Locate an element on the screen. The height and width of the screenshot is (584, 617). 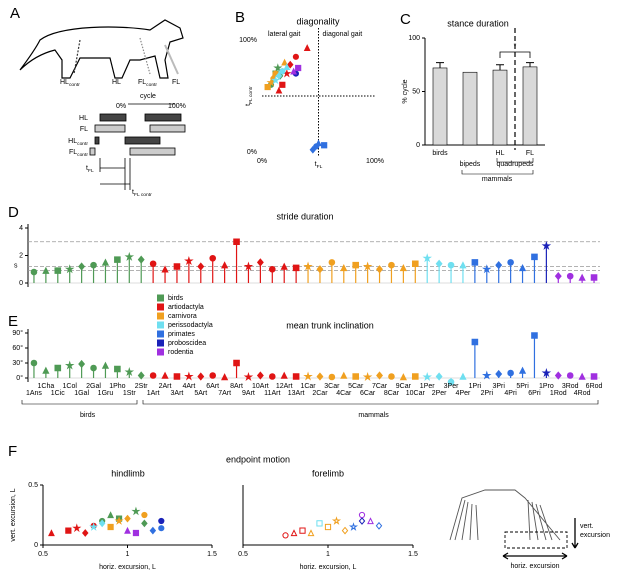
x-tick-label: 1Car is located at coordinates (308, 386).